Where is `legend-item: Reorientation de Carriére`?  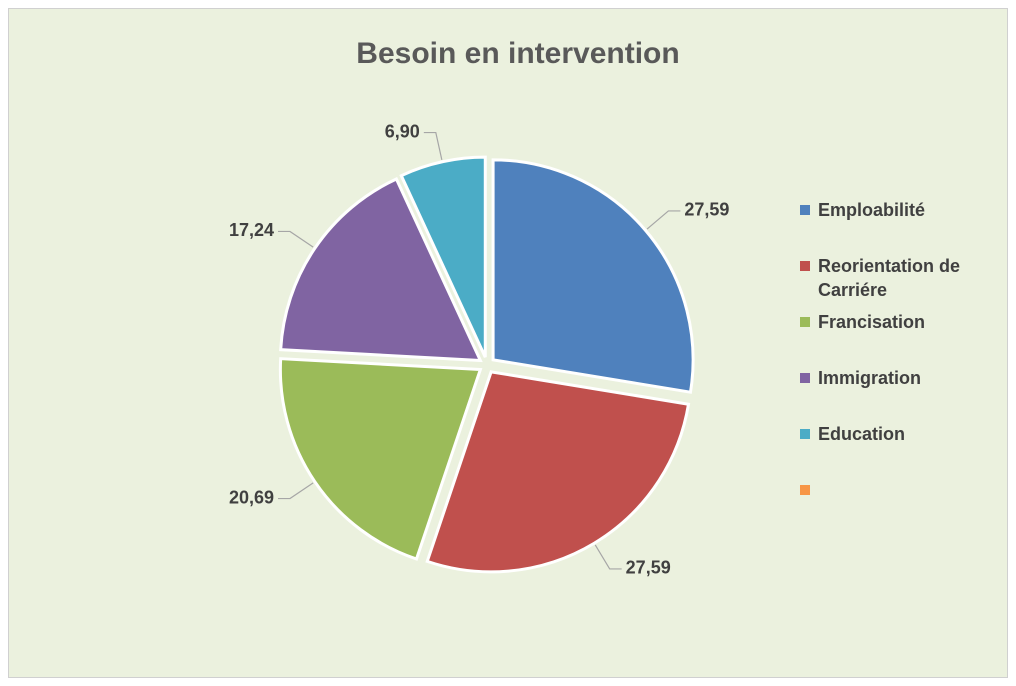 legend-item: Reorientation de Carriére is located at coordinates (895, 278).